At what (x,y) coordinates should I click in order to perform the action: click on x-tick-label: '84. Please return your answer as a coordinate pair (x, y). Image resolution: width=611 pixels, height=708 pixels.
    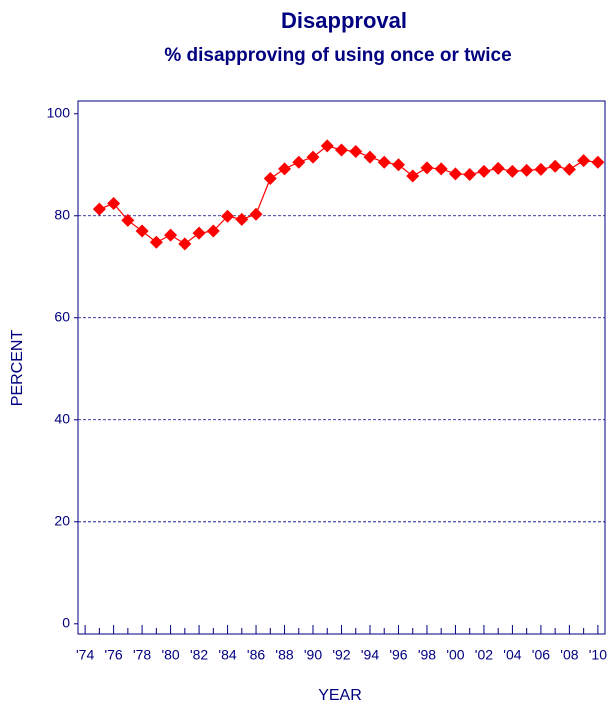
    Looking at the image, I should click on (227, 655).